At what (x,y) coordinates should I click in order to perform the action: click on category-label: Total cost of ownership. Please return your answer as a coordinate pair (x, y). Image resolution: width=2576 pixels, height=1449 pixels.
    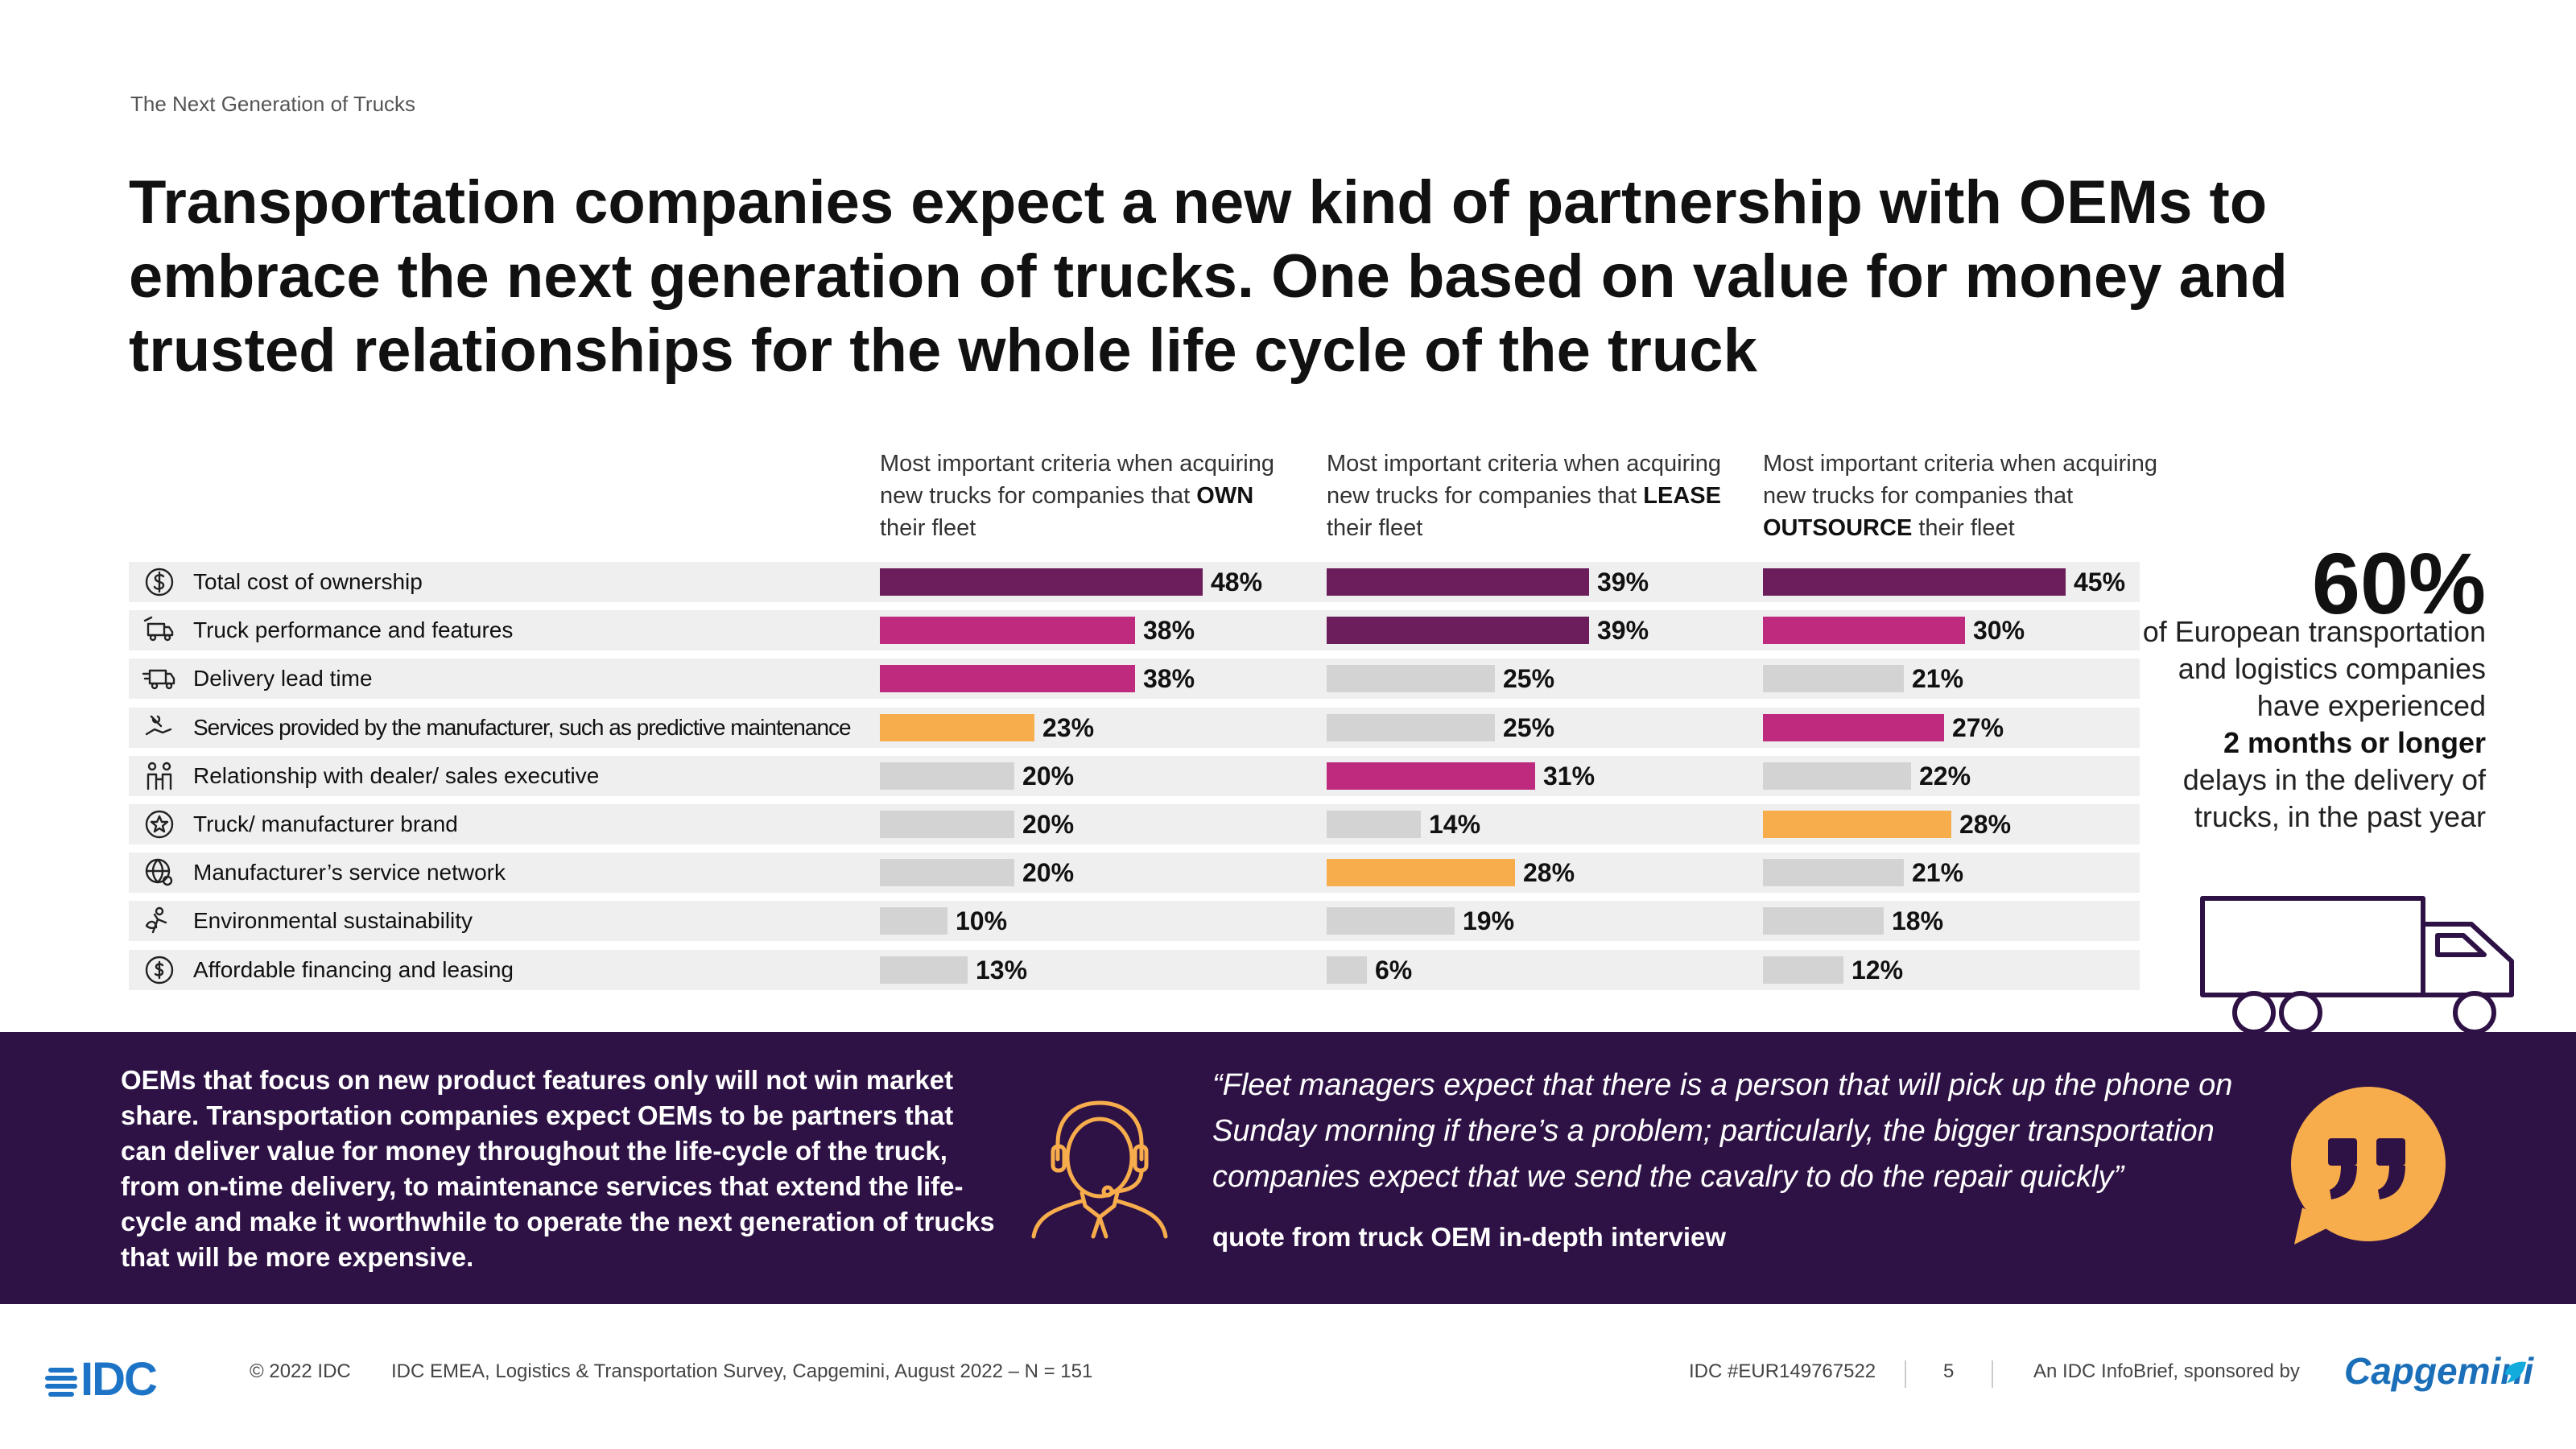
    Looking at the image, I should click on (308, 581).